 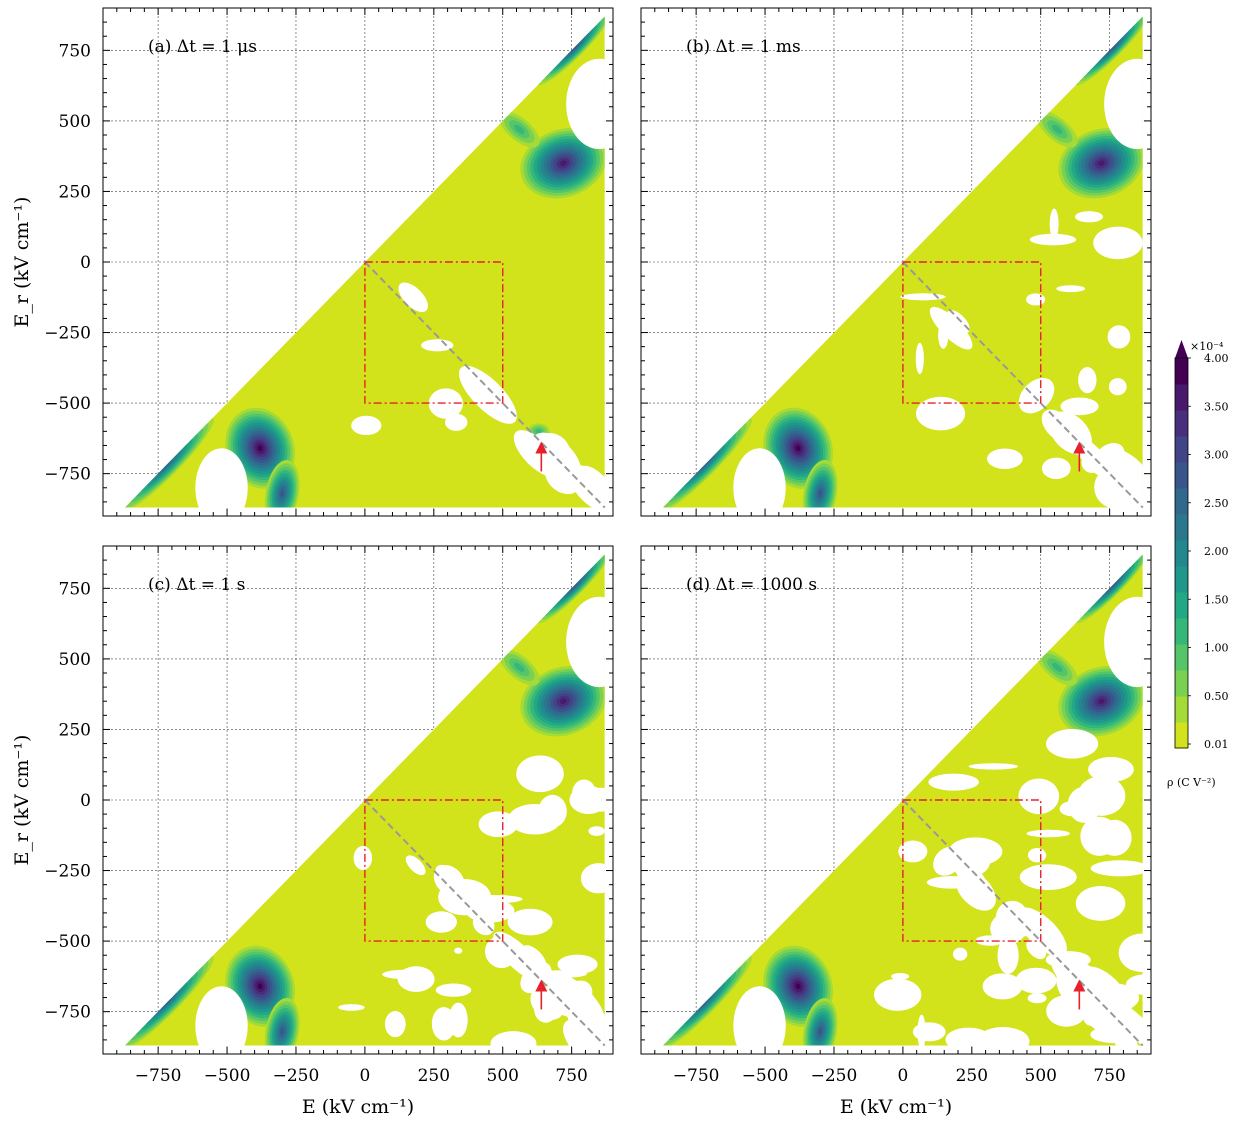 What do you see at coordinates (22, 800) in the screenshot?
I see `y-axis-label-bottom: E_r (kV cm⁻¹)` at bounding box center [22, 800].